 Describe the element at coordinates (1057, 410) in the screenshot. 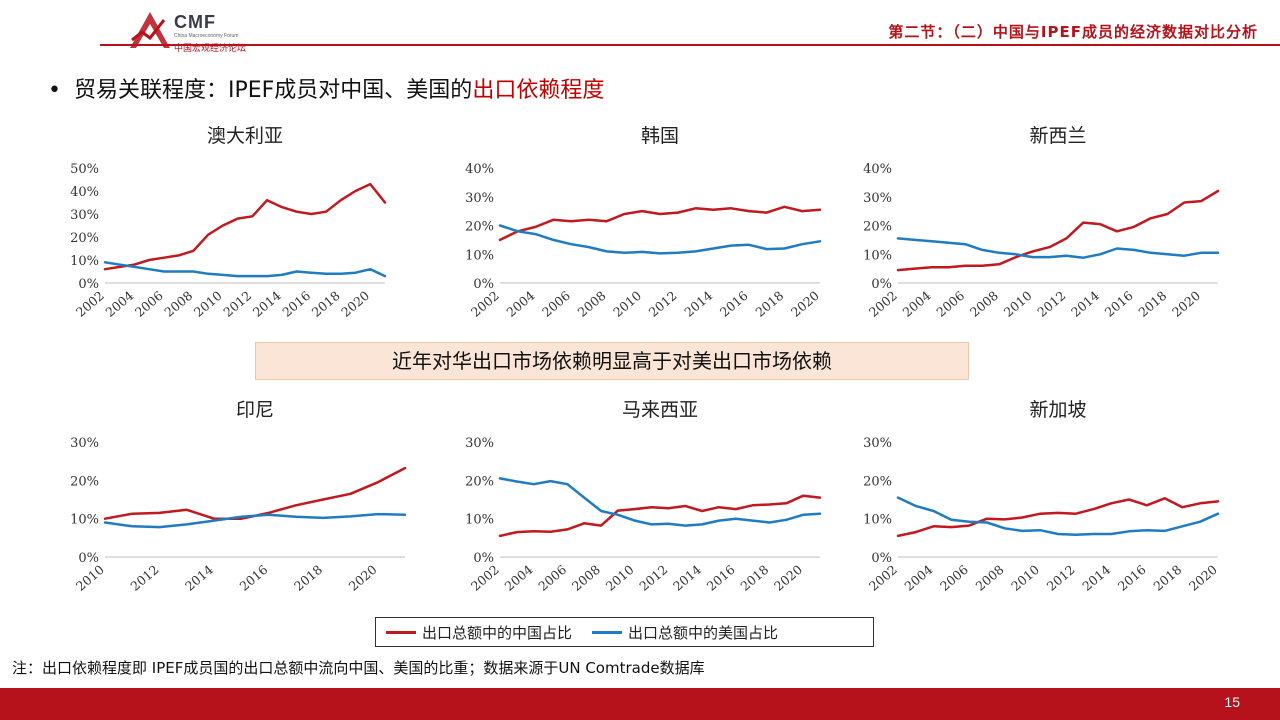

I see `chart-title: 新加坡` at that location.